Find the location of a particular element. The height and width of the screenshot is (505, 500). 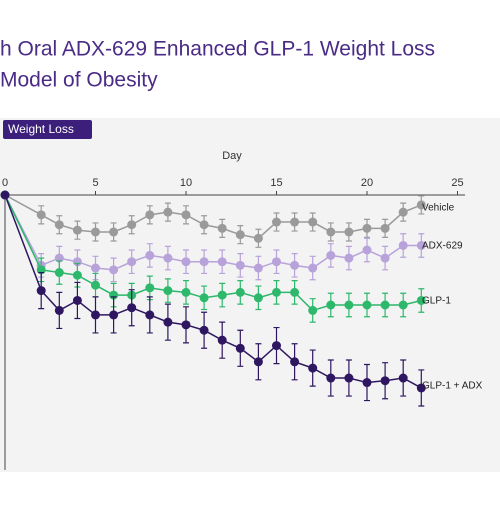

x-tick-label: 0 is located at coordinates (5, 183).